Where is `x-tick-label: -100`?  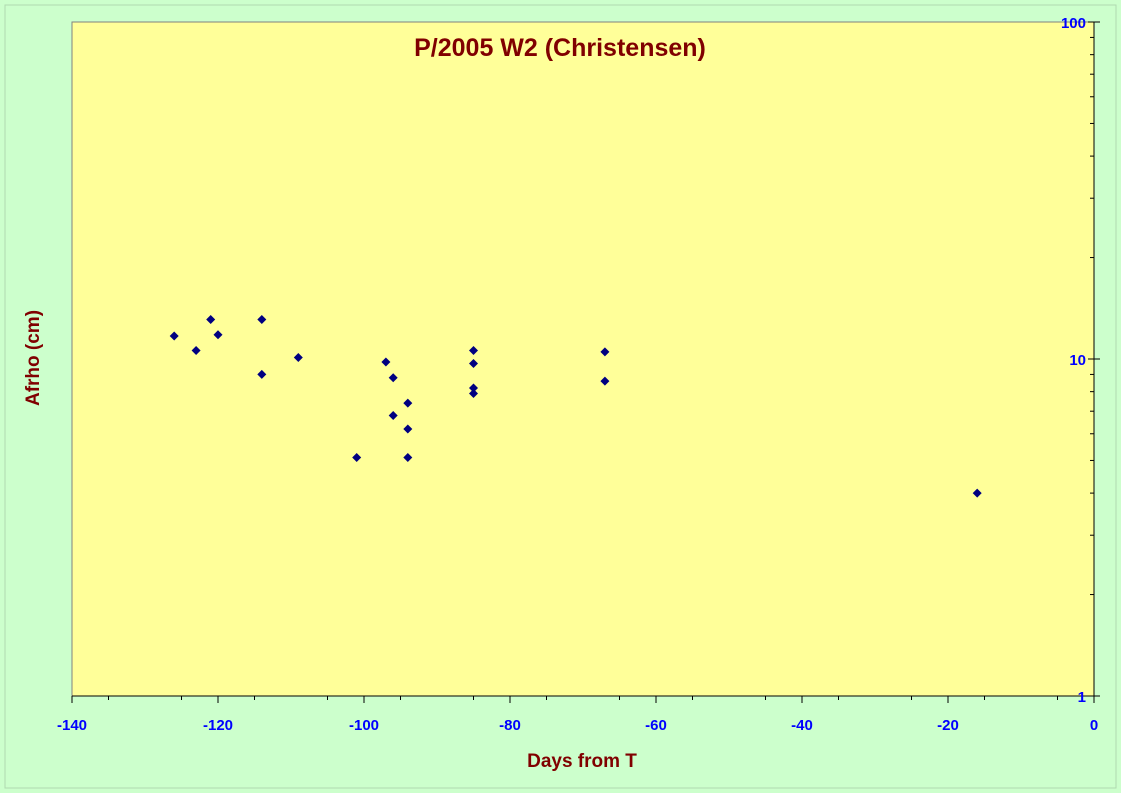 x-tick-label: -100 is located at coordinates (364, 725).